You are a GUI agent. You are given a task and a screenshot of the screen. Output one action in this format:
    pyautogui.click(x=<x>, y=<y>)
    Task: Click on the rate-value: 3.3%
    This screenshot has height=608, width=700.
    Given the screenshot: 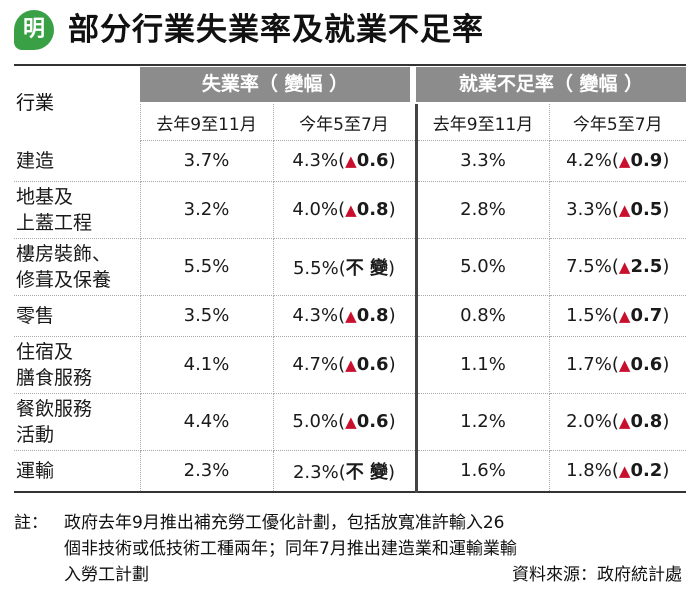 What is the action you would take?
    pyautogui.click(x=589, y=209)
    